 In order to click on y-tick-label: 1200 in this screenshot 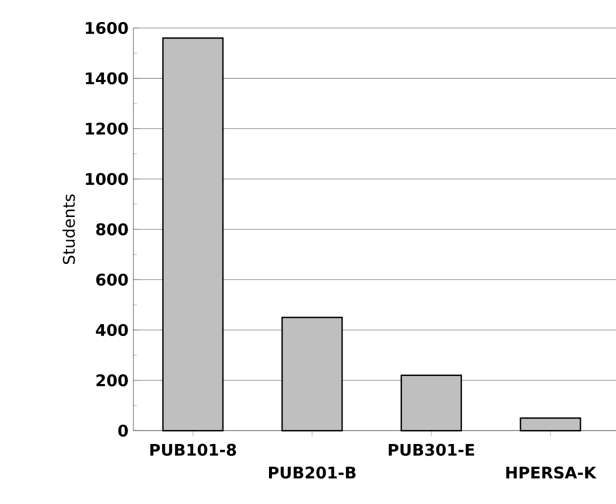, I will do `click(107, 128)`.